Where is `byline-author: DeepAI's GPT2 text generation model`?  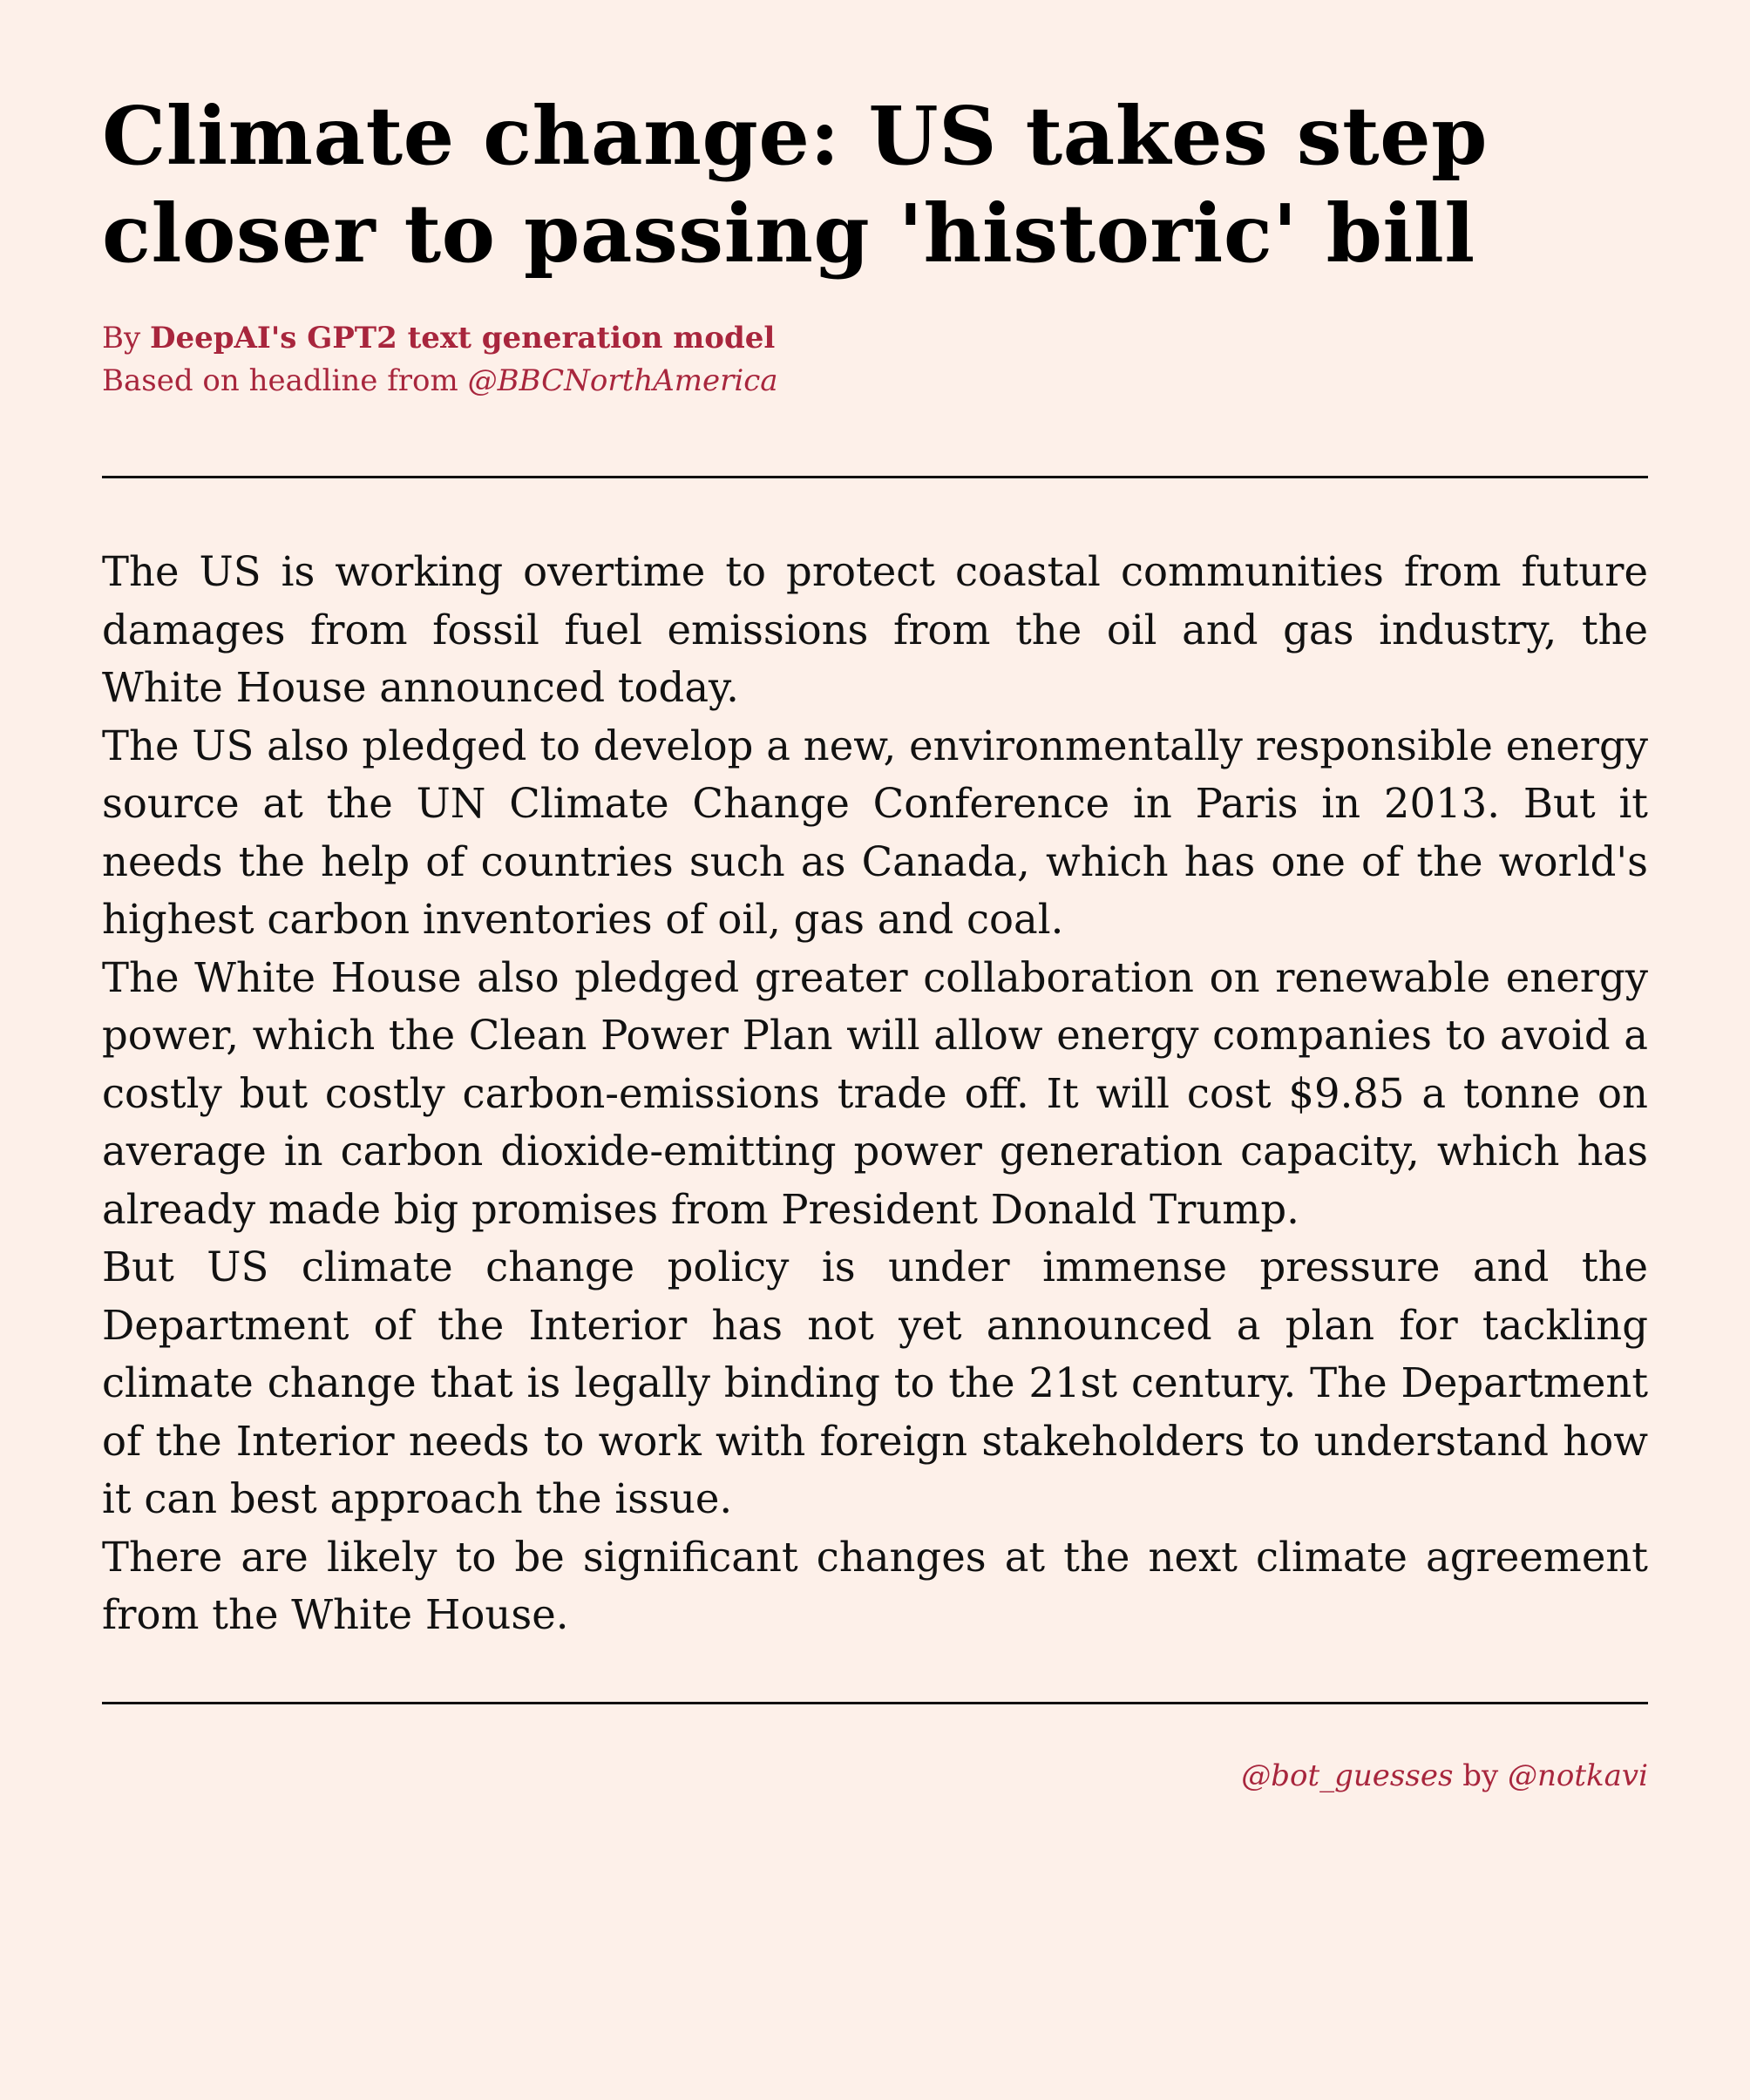 byline-author: DeepAI's GPT2 text generation model is located at coordinates (463, 338).